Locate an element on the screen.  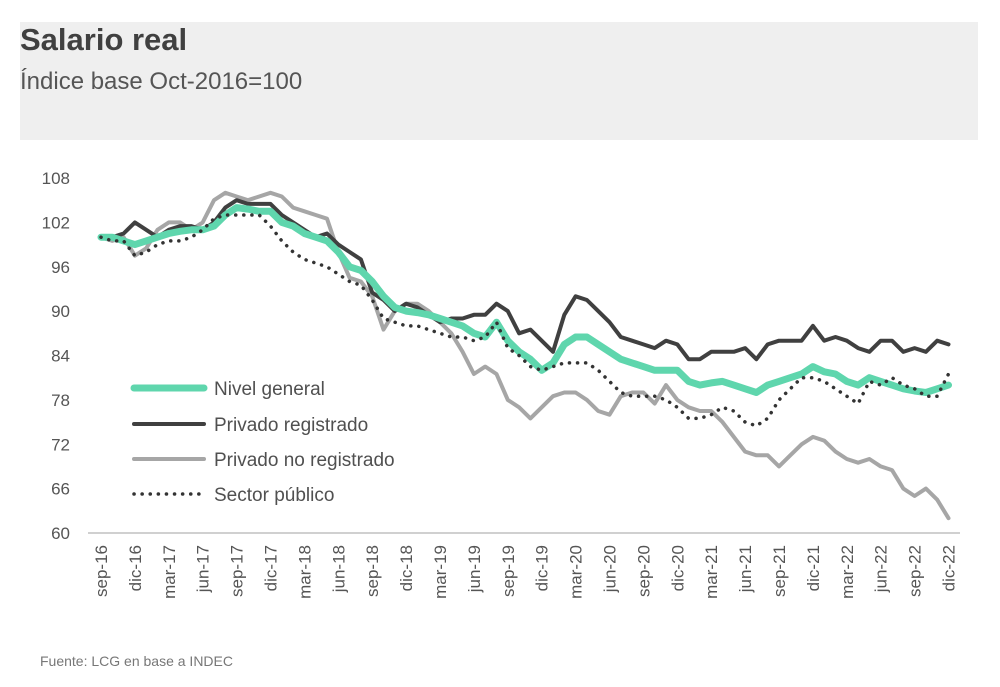
y-tick-label: 108 is located at coordinates (56, 178).